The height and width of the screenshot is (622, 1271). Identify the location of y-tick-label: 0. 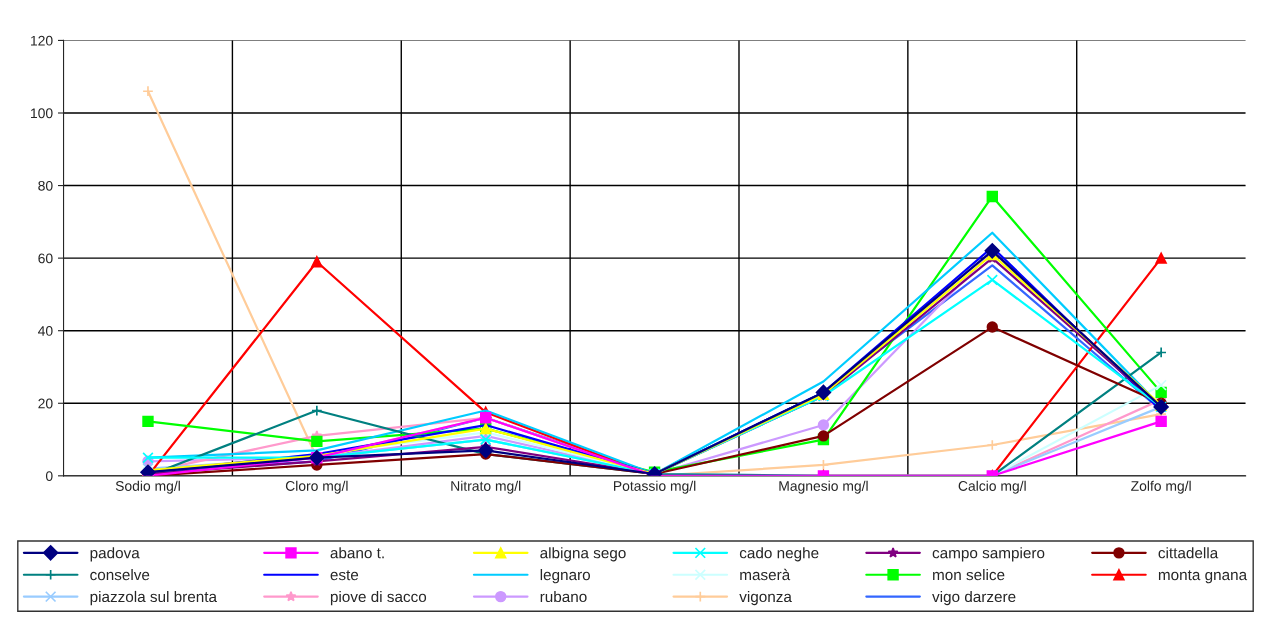
(49, 476).